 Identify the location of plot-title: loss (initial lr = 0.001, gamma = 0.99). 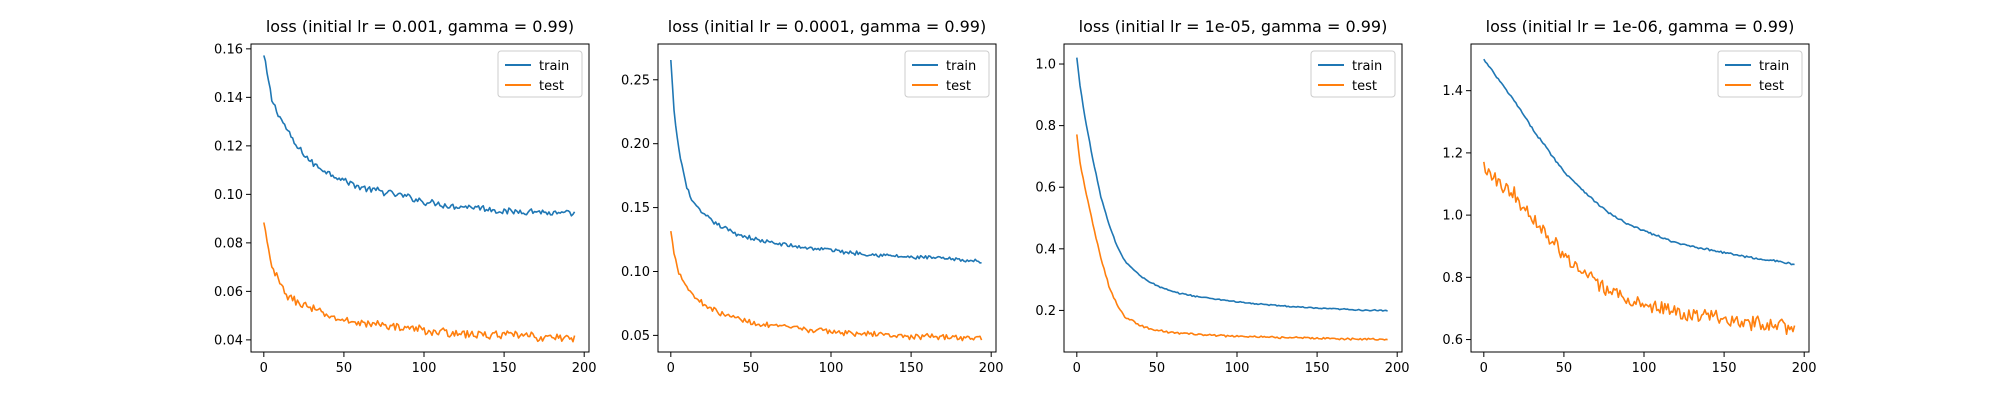
(420, 26).